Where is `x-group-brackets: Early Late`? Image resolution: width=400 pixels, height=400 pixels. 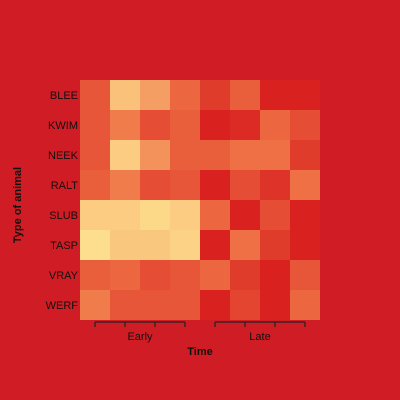
x-group-brackets: Early Late is located at coordinates (200, 332).